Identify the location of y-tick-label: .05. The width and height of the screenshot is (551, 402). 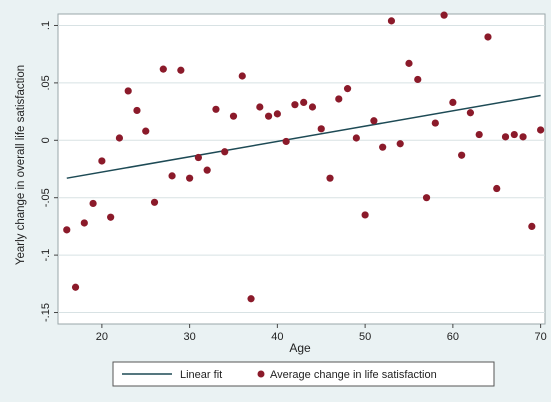
(46, 82).